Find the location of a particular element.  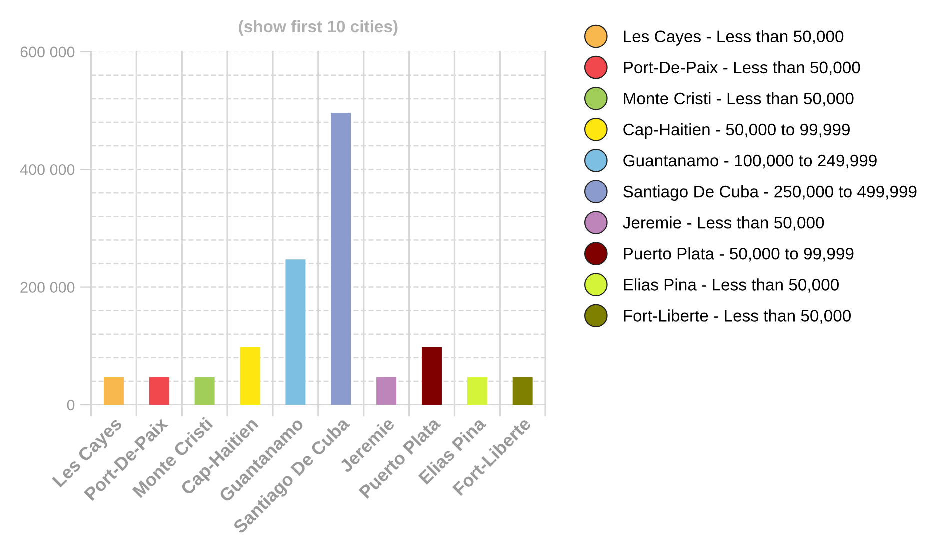

legend-label: Cap-Haitien - 50,000 to 99,999 is located at coordinates (737, 131).